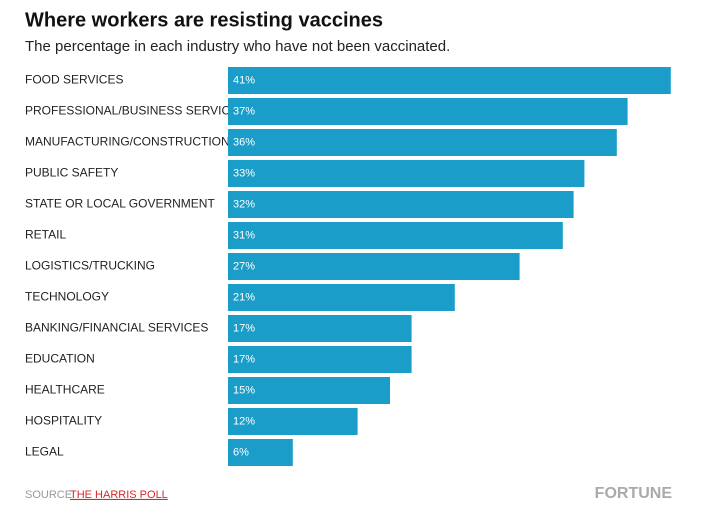 This screenshot has height=531, width=713. I want to click on category-label: HEALTHCARE, so click(65, 390).